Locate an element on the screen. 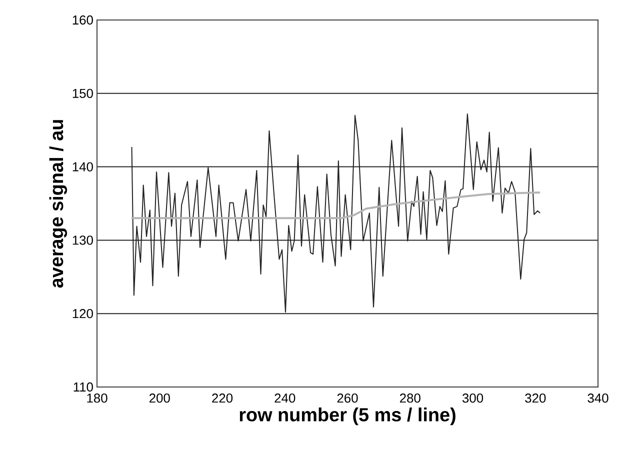  line-series is located at coordinates (336, 205).